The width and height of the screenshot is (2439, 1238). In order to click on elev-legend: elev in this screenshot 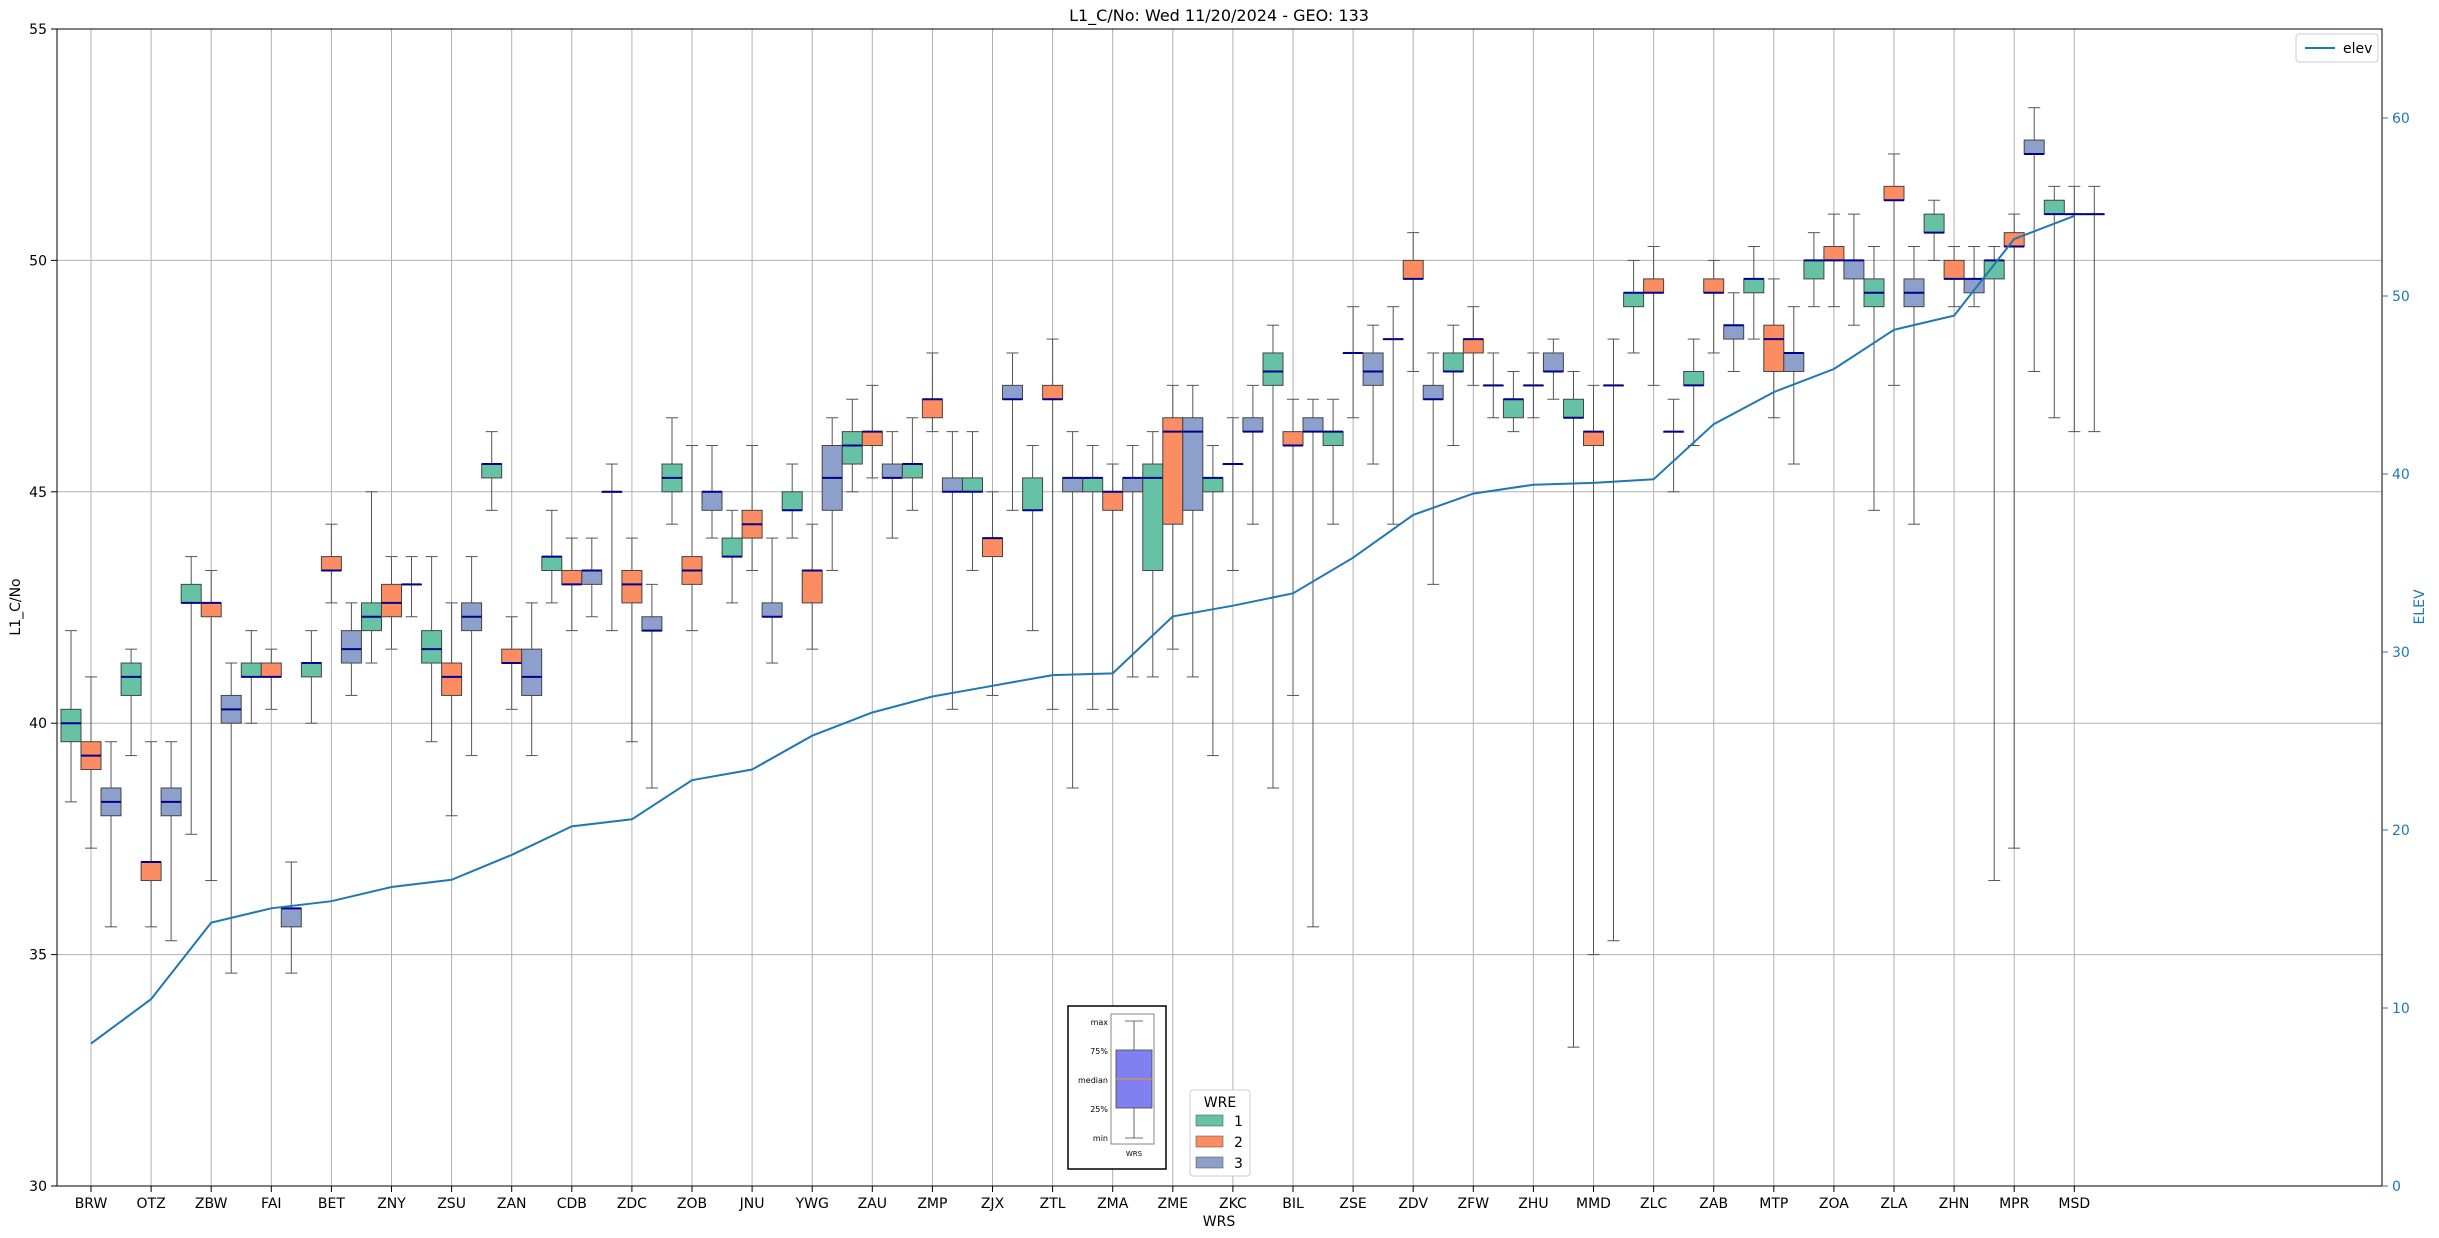, I will do `click(2337, 48)`.